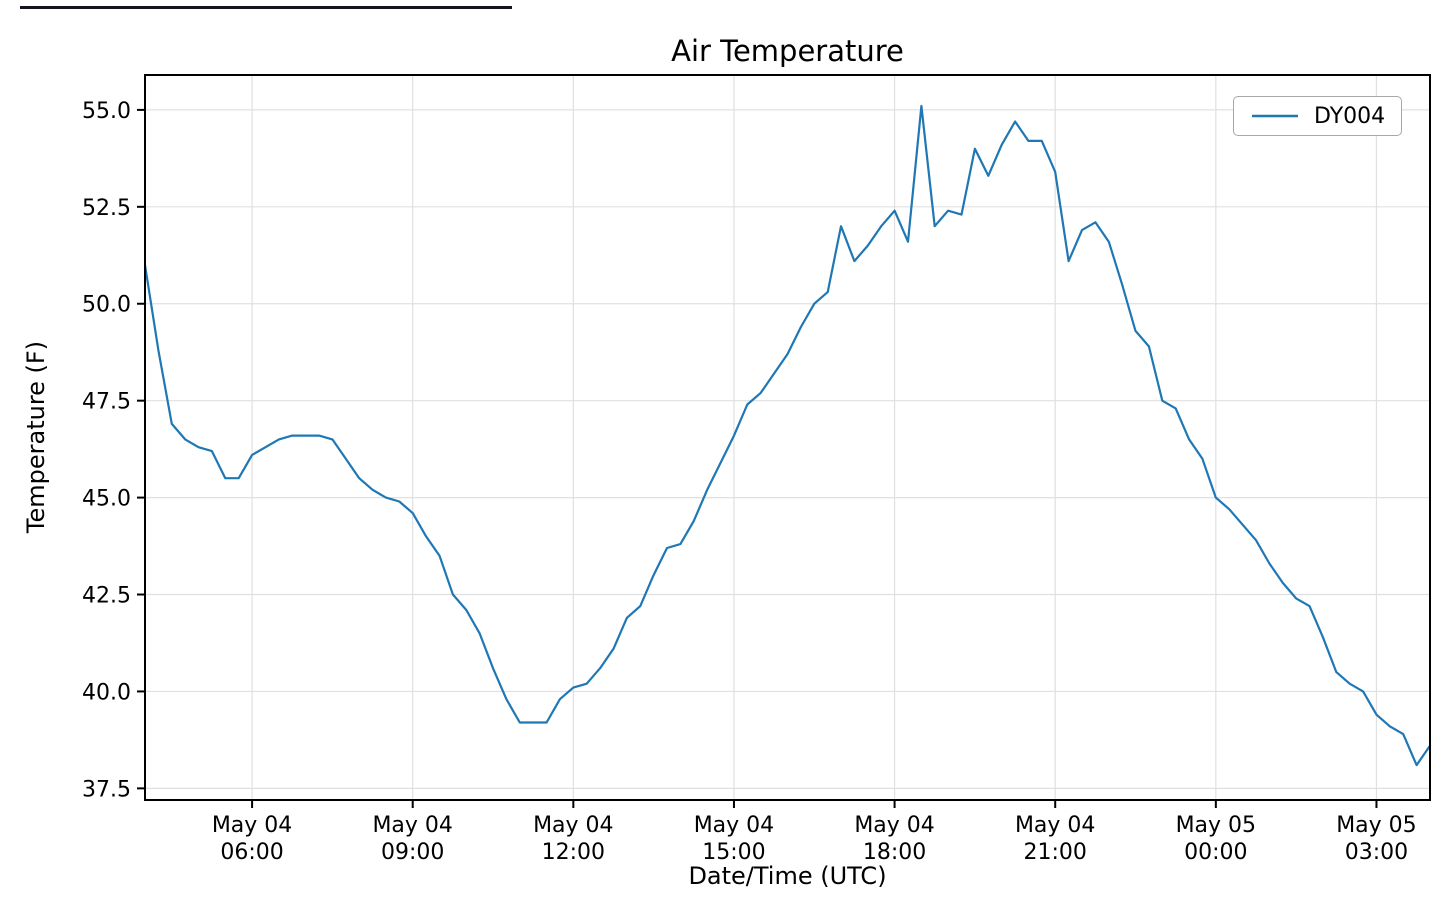 The width and height of the screenshot is (1439, 921). What do you see at coordinates (36, 437) in the screenshot?
I see `y-axis-label: Temperature (F)` at bounding box center [36, 437].